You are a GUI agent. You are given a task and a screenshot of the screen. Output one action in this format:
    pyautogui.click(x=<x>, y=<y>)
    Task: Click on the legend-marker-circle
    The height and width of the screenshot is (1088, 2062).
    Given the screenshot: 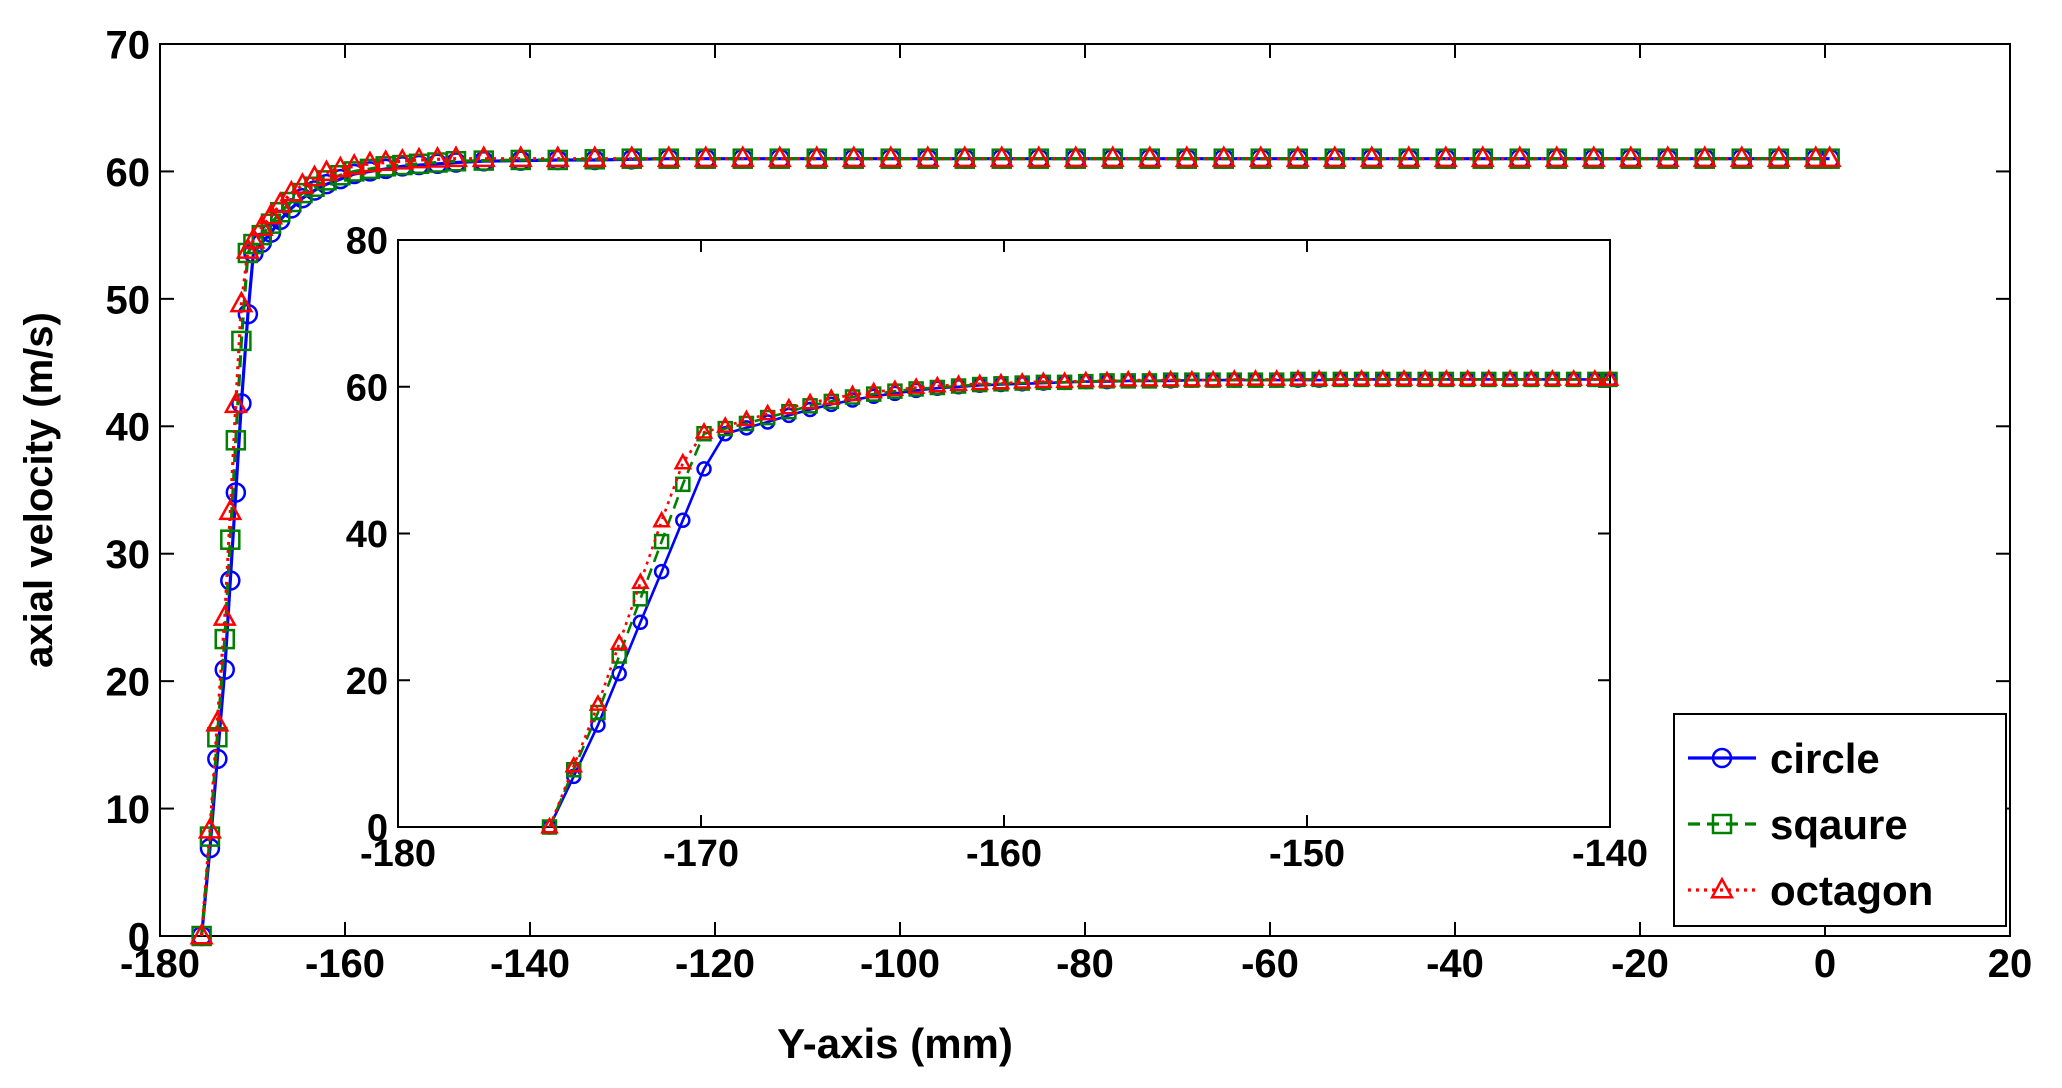 What is the action you would take?
    pyautogui.click(x=1722, y=758)
    